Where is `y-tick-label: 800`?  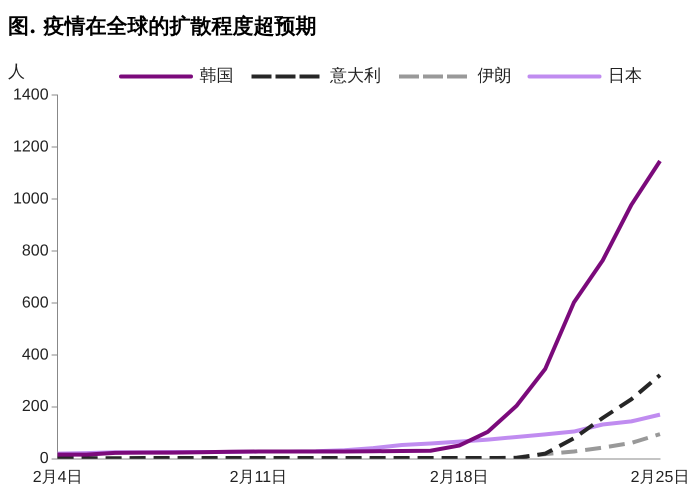
y-tick-label: 800 is located at coordinates (35, 251).